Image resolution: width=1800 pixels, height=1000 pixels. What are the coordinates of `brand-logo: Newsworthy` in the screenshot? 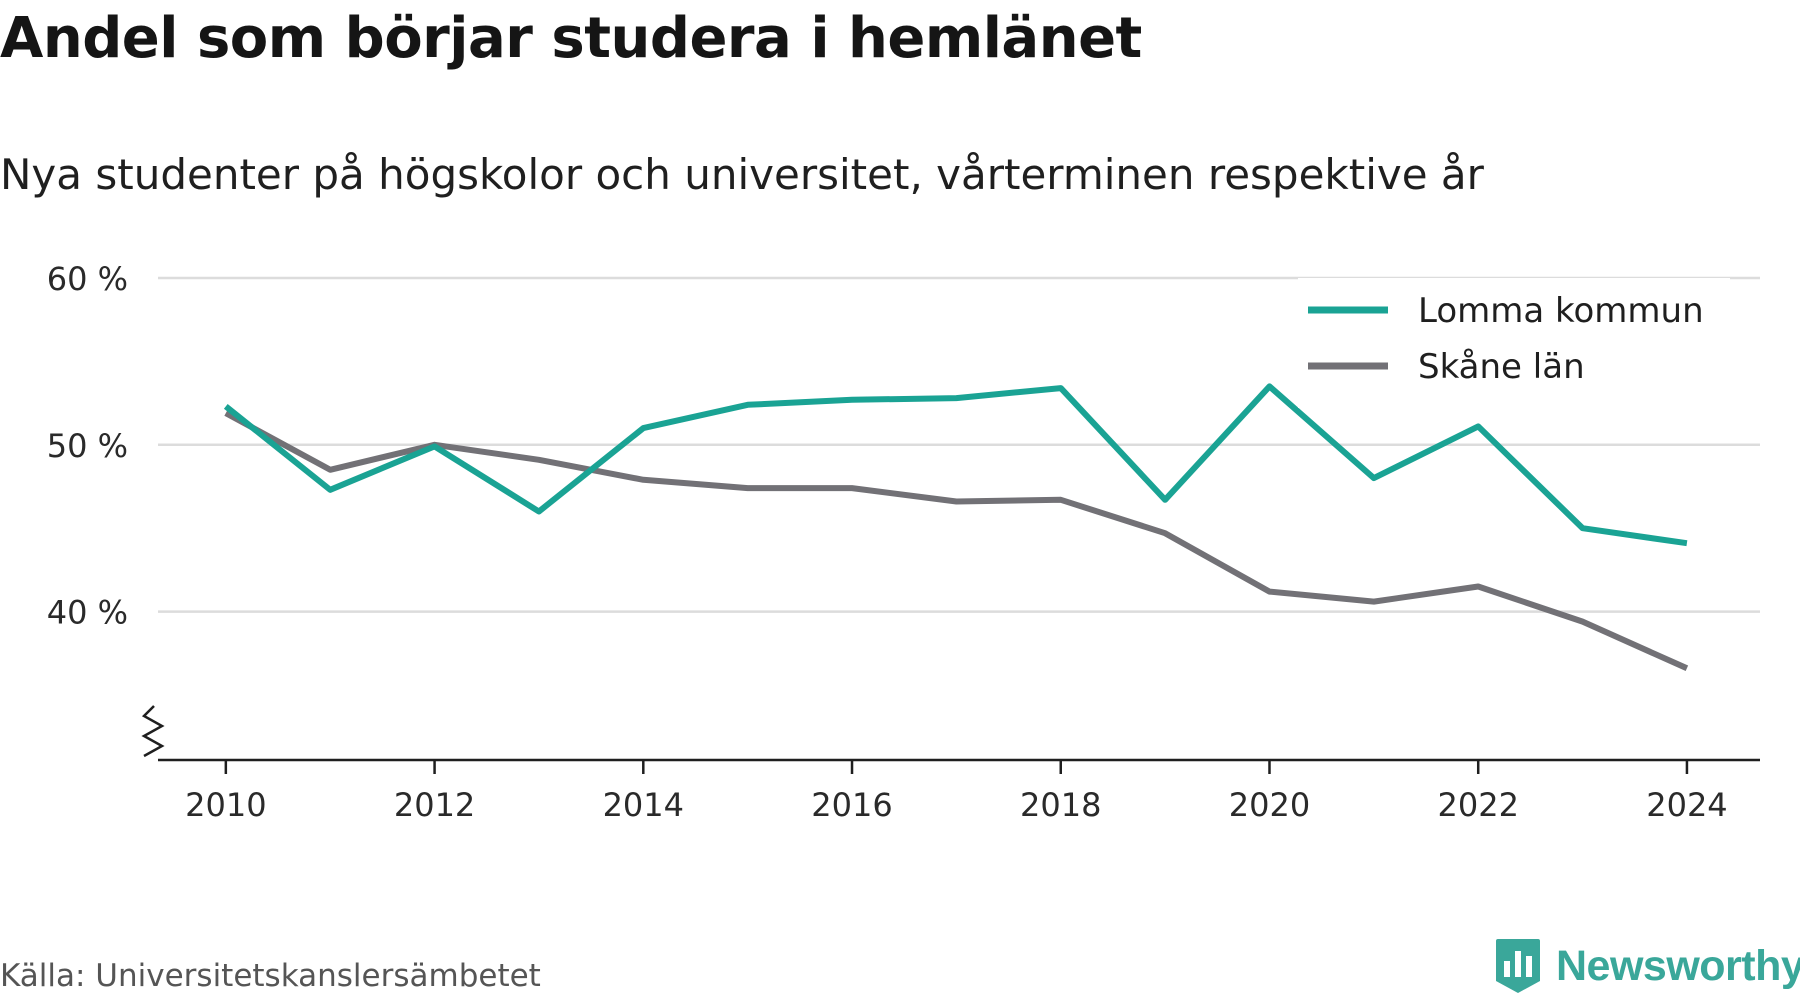 It's located at (1647, 966).